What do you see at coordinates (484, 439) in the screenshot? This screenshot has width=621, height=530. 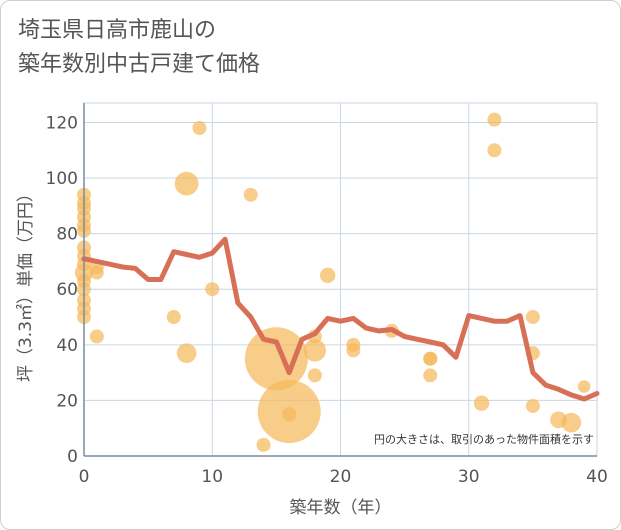 I see `bubble-size-note: 円の大きさは、取引のあった物件面積を示す` at bounding box center [484, 439].